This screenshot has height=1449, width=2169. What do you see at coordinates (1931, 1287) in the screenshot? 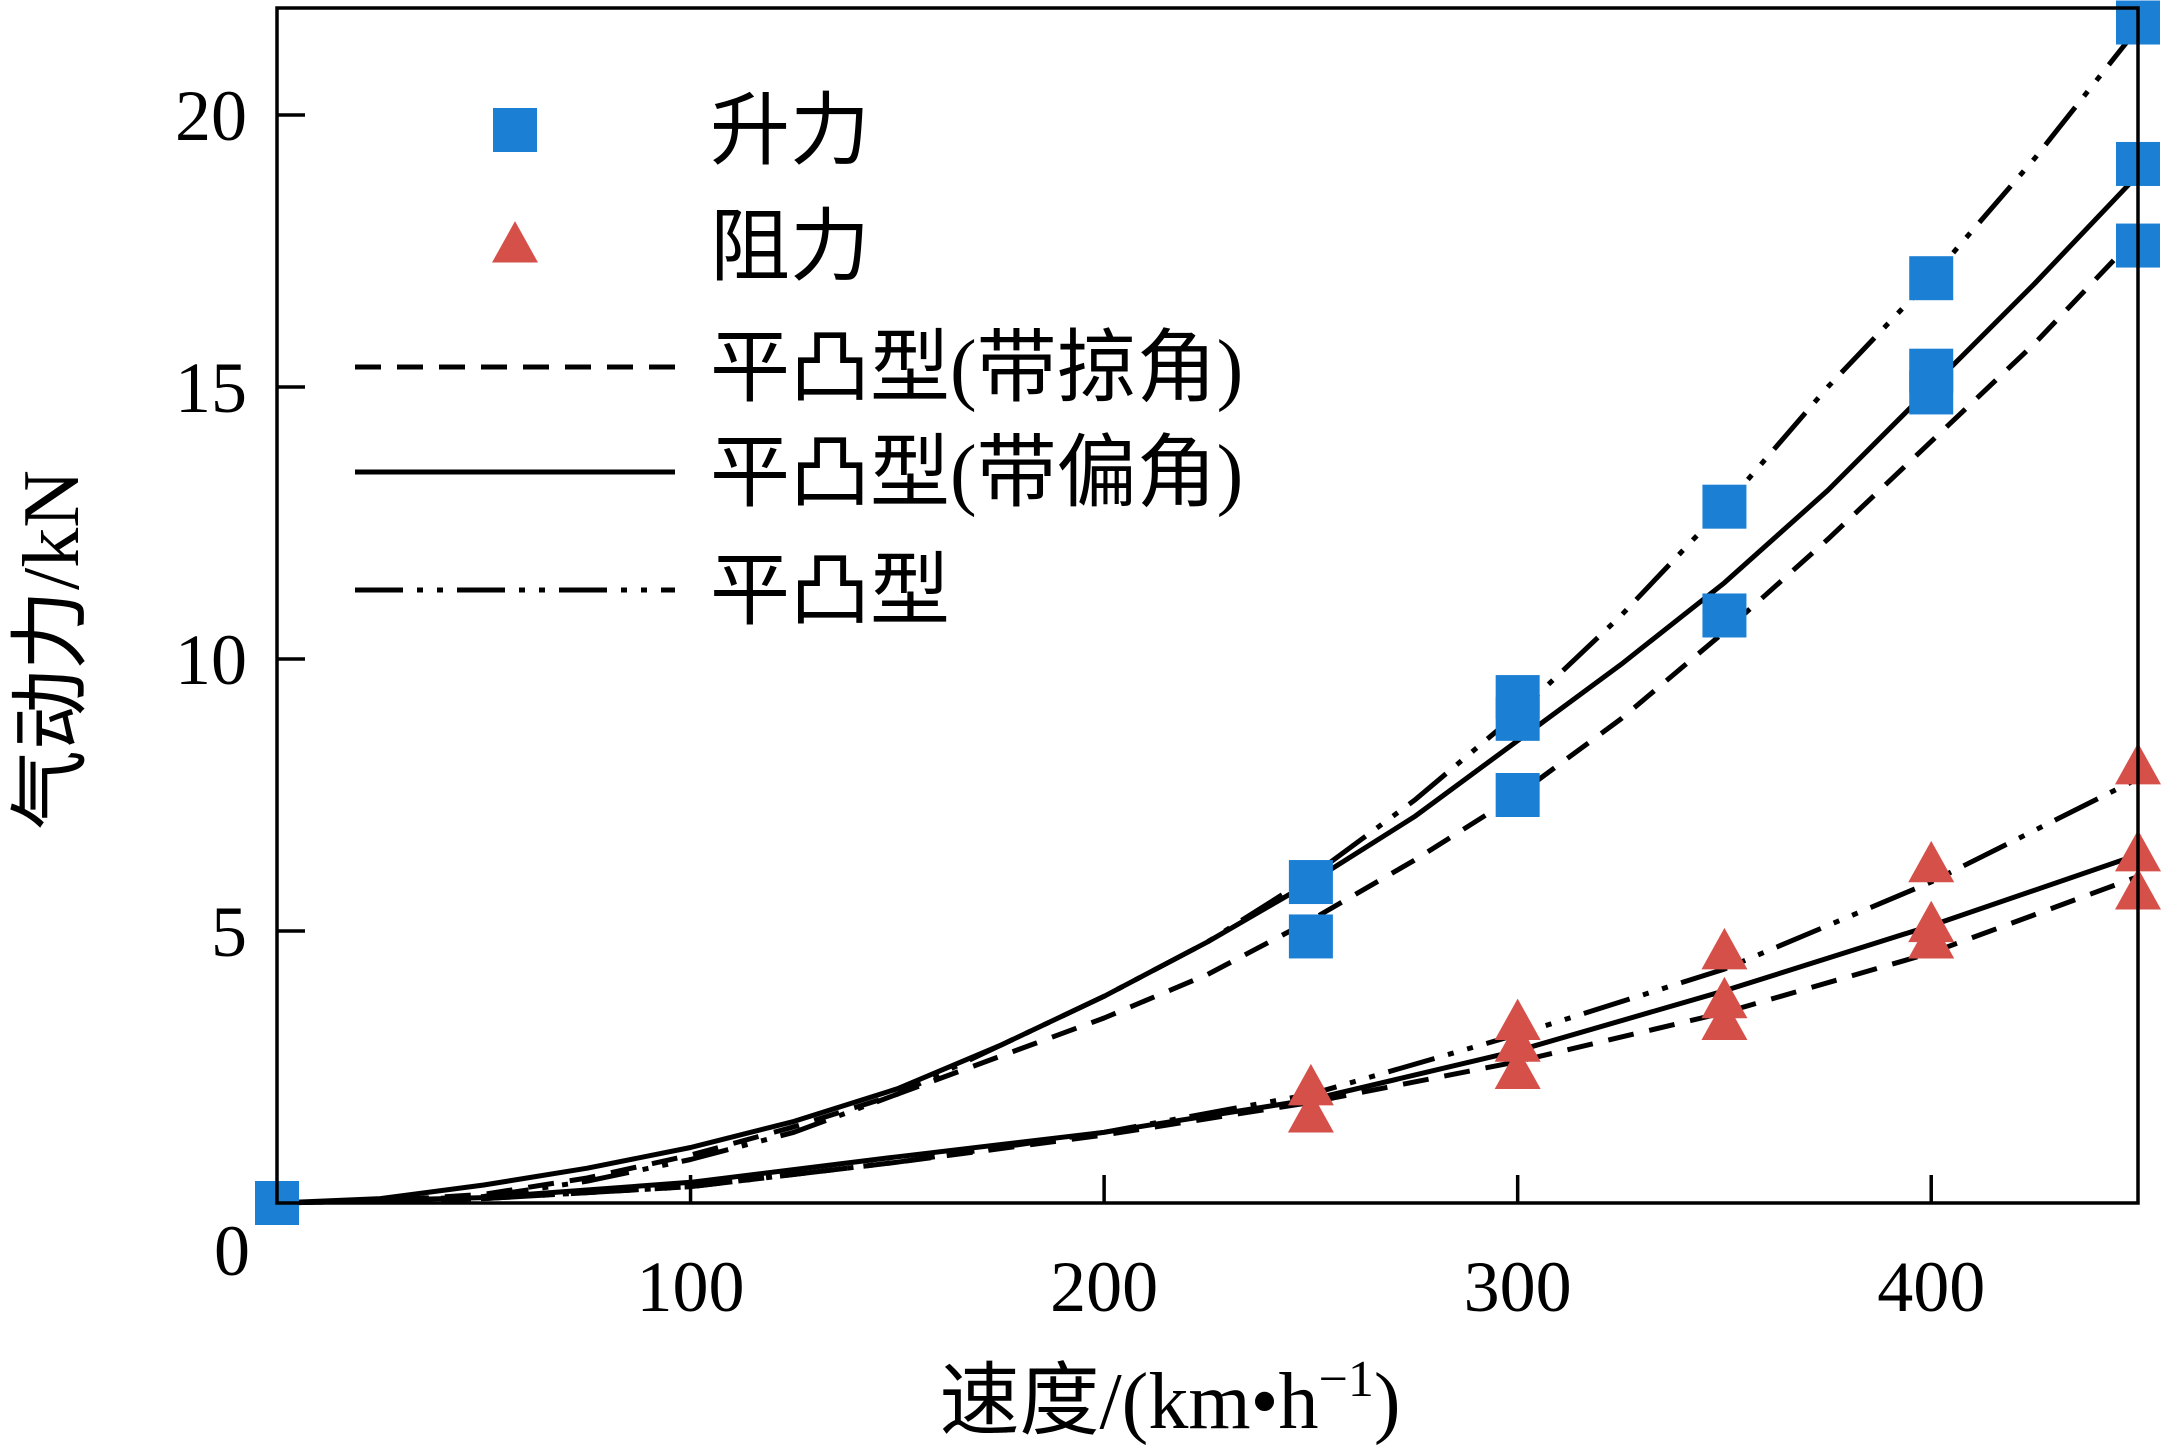
I see `x-tick-label: 400` at bounding box center [1931, 1287].